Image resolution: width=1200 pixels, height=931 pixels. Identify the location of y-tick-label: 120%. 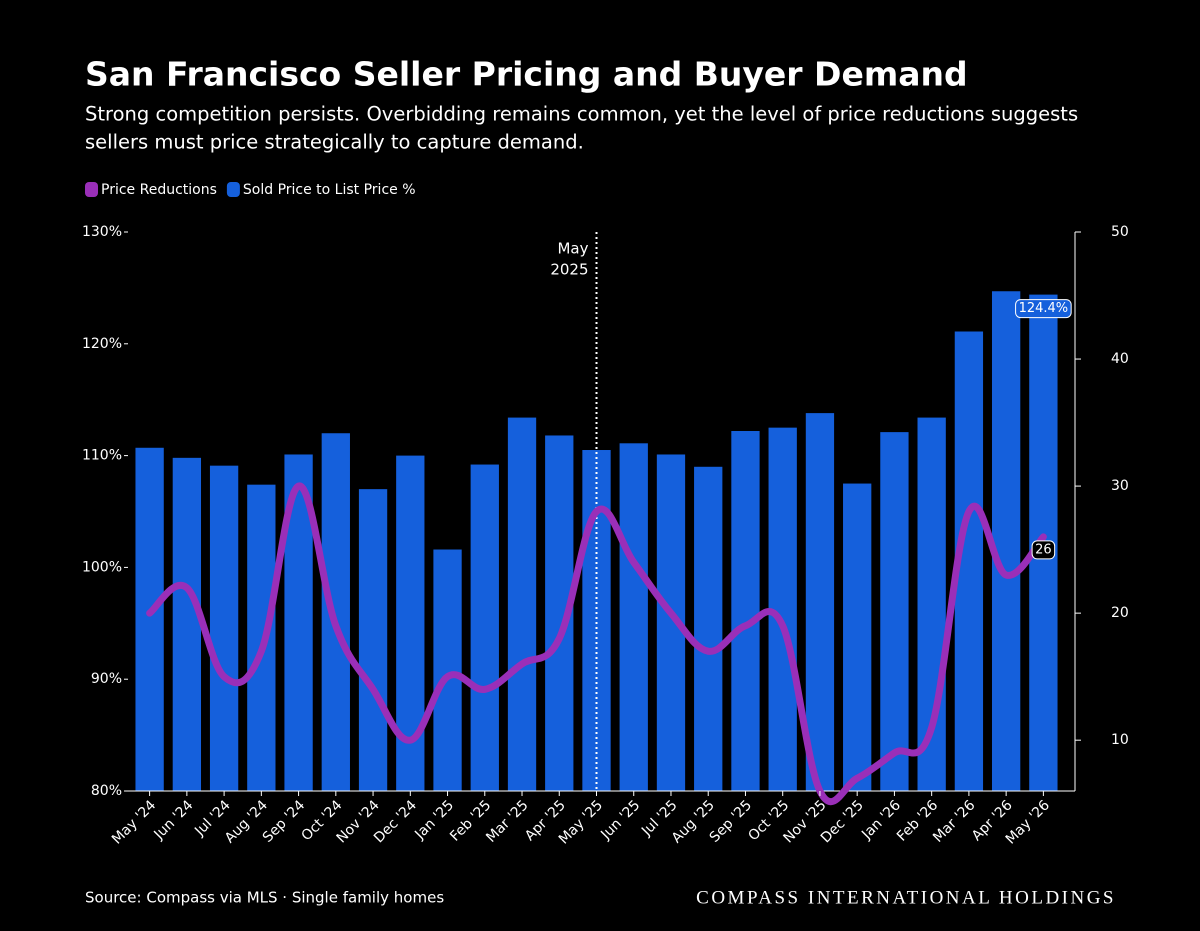
(102, 344).